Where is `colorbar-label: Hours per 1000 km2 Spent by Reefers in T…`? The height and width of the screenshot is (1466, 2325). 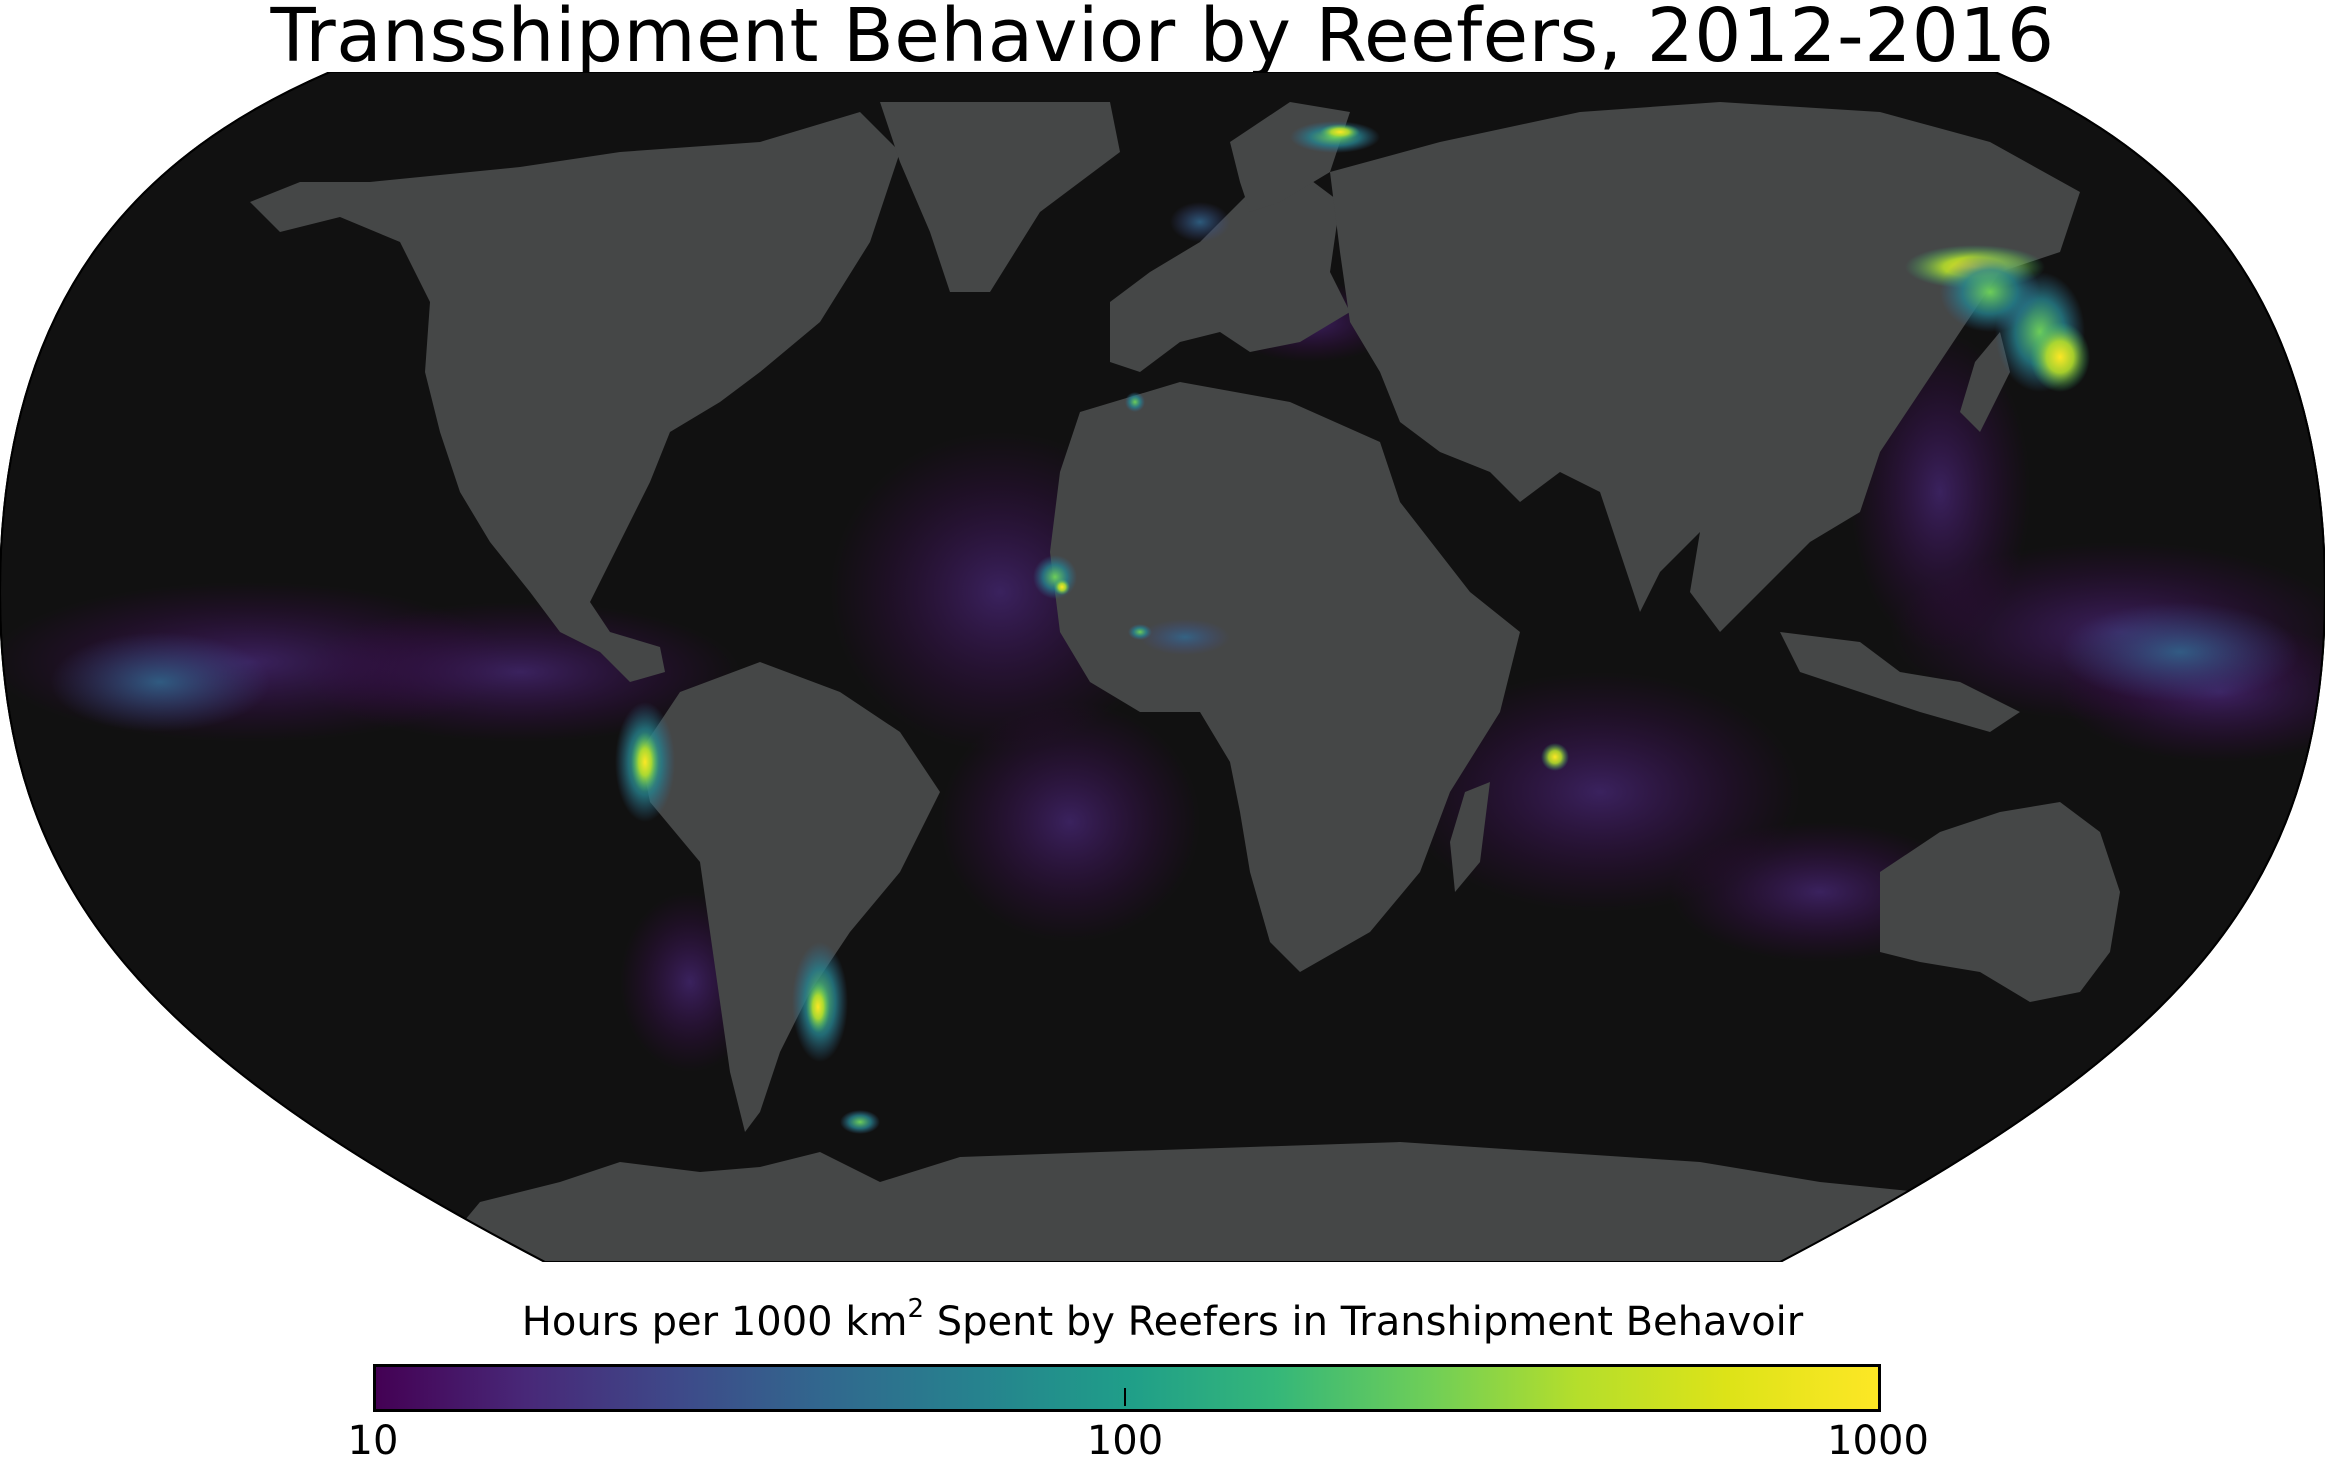 colorbar-label: Hours per 1000 km2 Spent by Reefers in T… is located at coordinates (1162, 1319).